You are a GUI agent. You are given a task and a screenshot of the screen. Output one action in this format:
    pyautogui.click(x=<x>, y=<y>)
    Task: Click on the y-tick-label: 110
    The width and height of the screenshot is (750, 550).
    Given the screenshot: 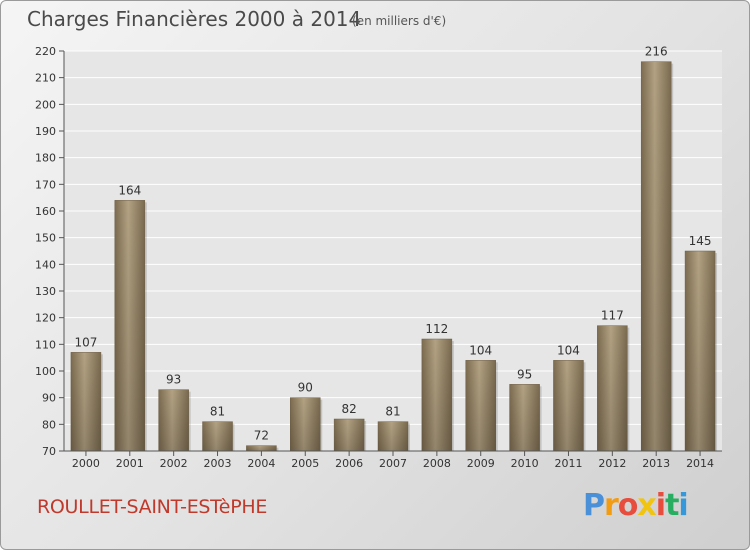 What is the action you would take?
    pyautogui.click(x=45, y=344)
    